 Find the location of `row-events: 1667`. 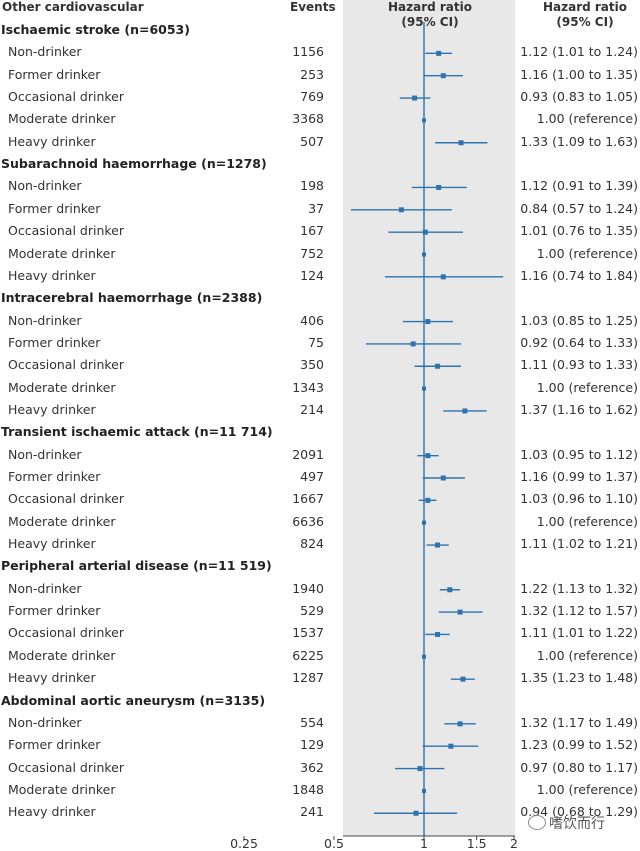

row-events: 1667 is located at coordinates (308, 499).